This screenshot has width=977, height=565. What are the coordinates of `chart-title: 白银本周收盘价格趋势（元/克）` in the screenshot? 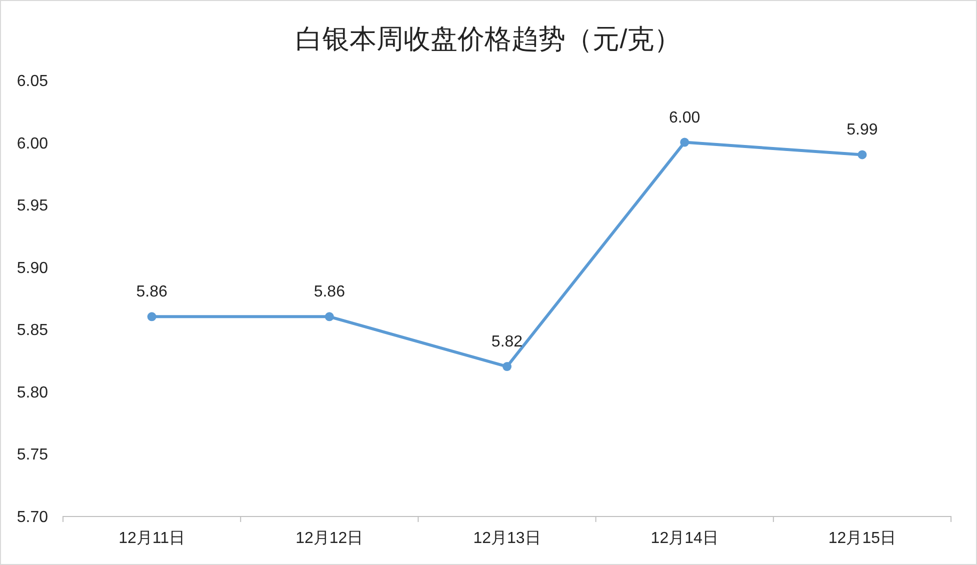 It's located at (489, 39).